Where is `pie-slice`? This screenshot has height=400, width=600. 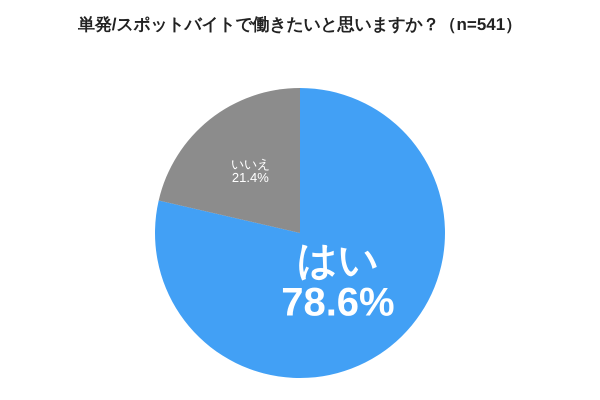
pie-slice is located at coordinates (229, 160).